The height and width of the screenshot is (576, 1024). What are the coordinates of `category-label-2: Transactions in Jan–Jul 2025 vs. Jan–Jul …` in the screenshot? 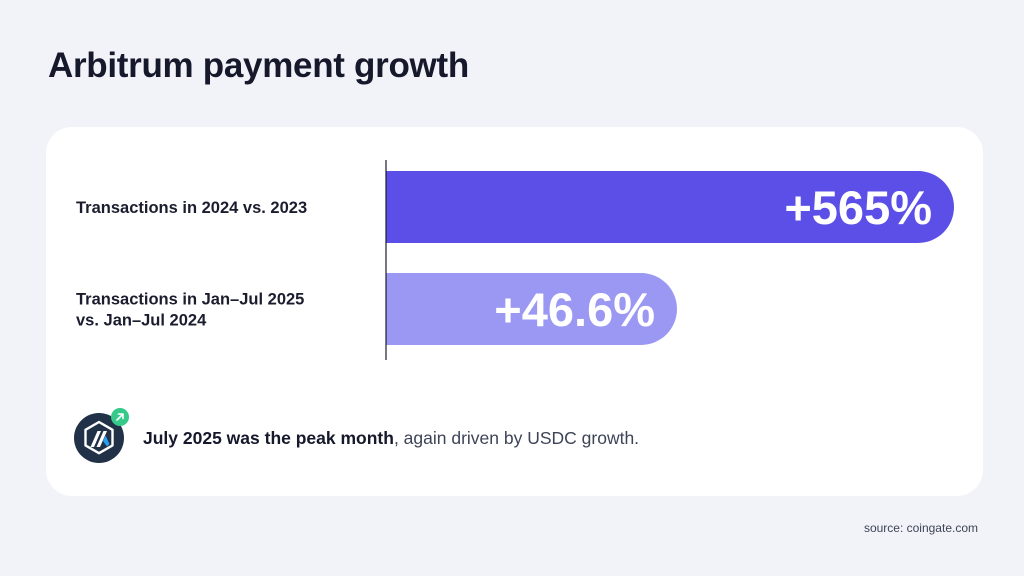 It's located at (190, 310).